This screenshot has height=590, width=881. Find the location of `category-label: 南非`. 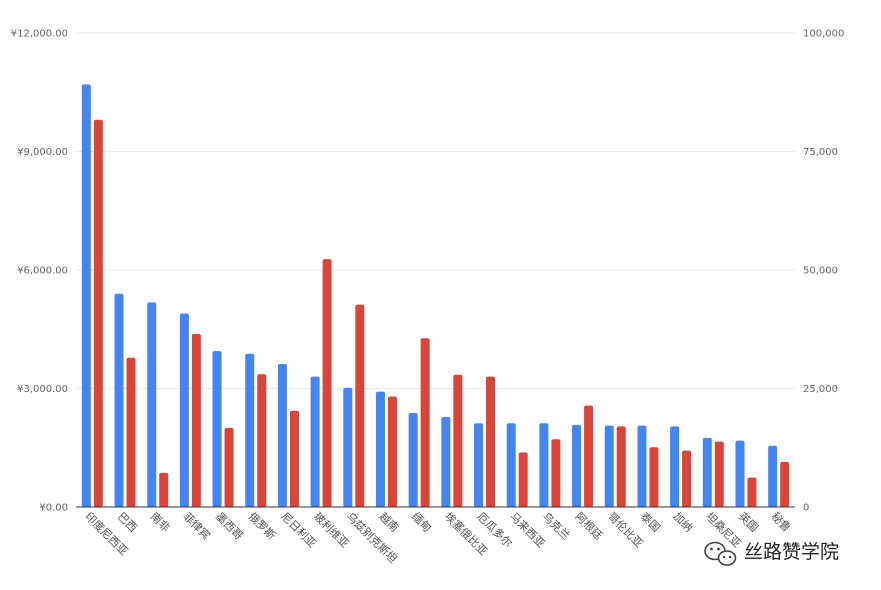

category-label: 南非 is located at coordinates (160, 522).